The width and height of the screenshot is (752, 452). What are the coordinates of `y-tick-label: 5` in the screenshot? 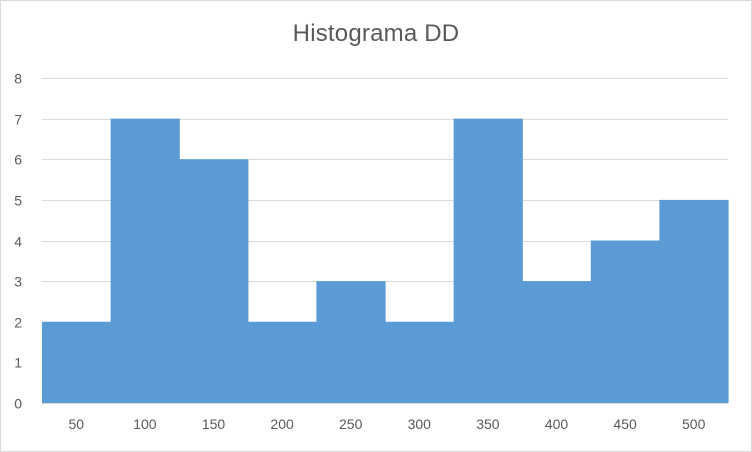 It's located at (18, 201).